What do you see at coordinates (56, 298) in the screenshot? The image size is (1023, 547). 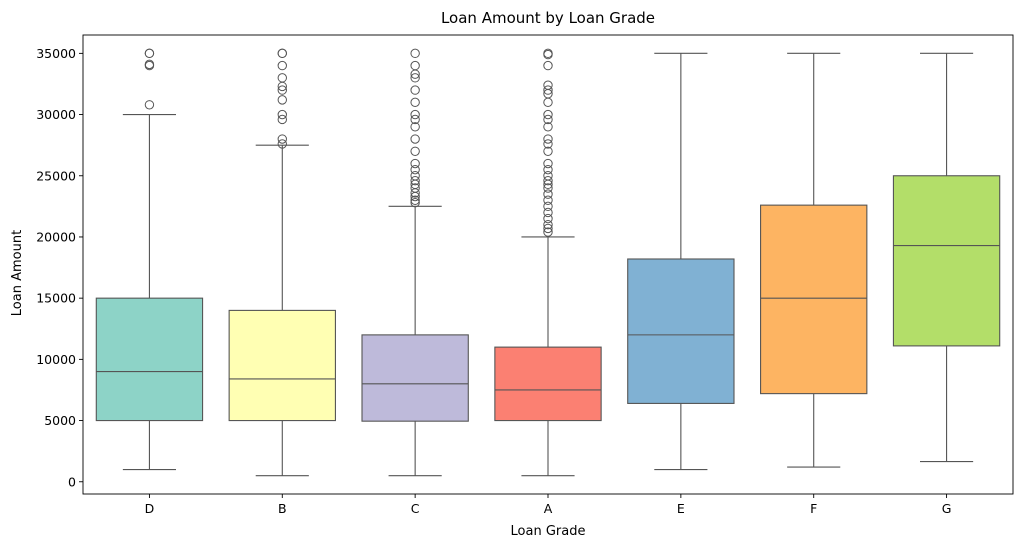 I see `y-tick-label: 15000` at bounding box center [56, 298].